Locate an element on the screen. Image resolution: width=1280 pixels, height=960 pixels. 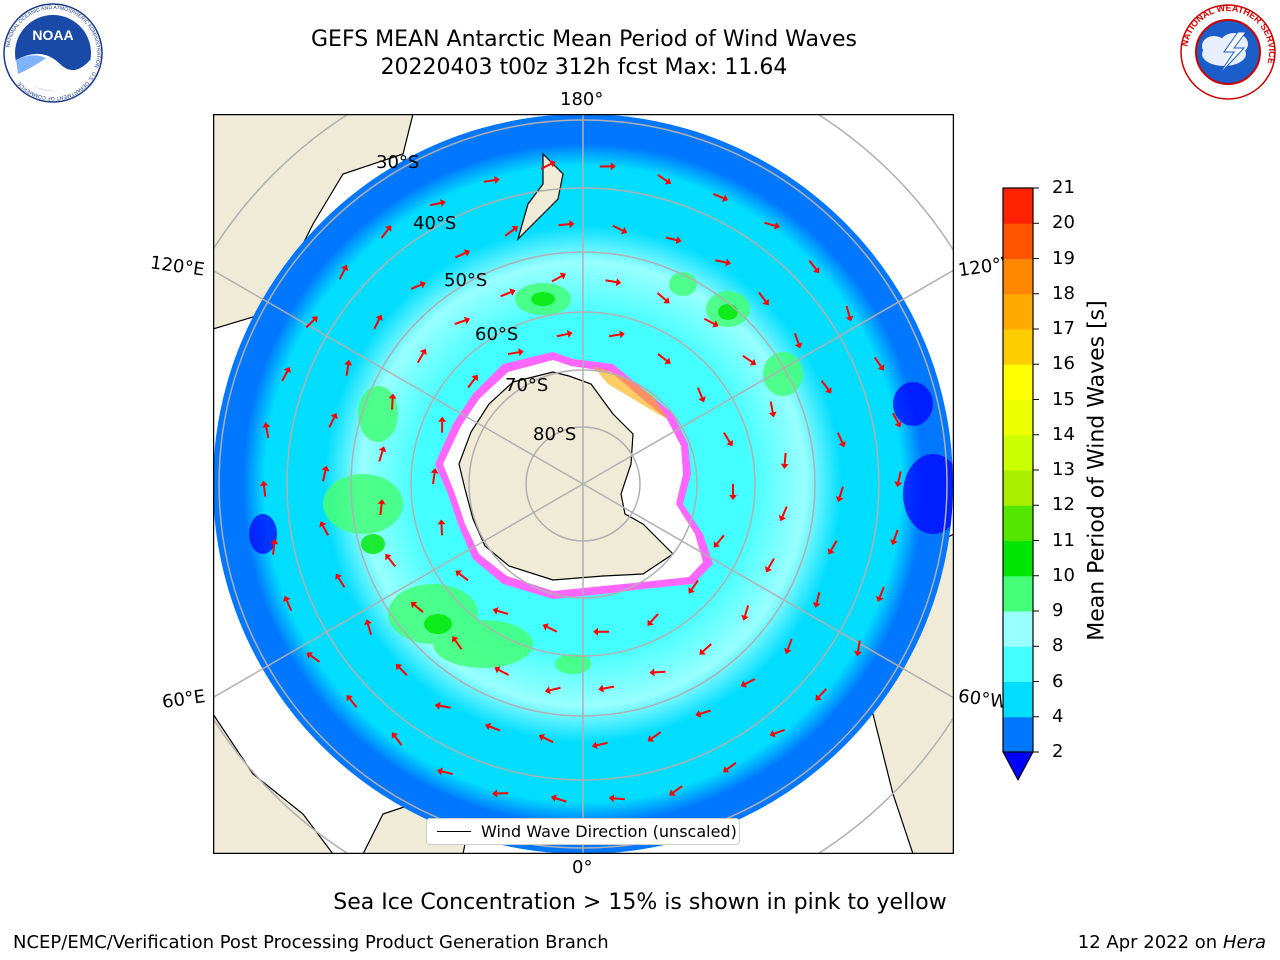
colorbar-tick-label: 11 is located at coordinates (1063, 540).